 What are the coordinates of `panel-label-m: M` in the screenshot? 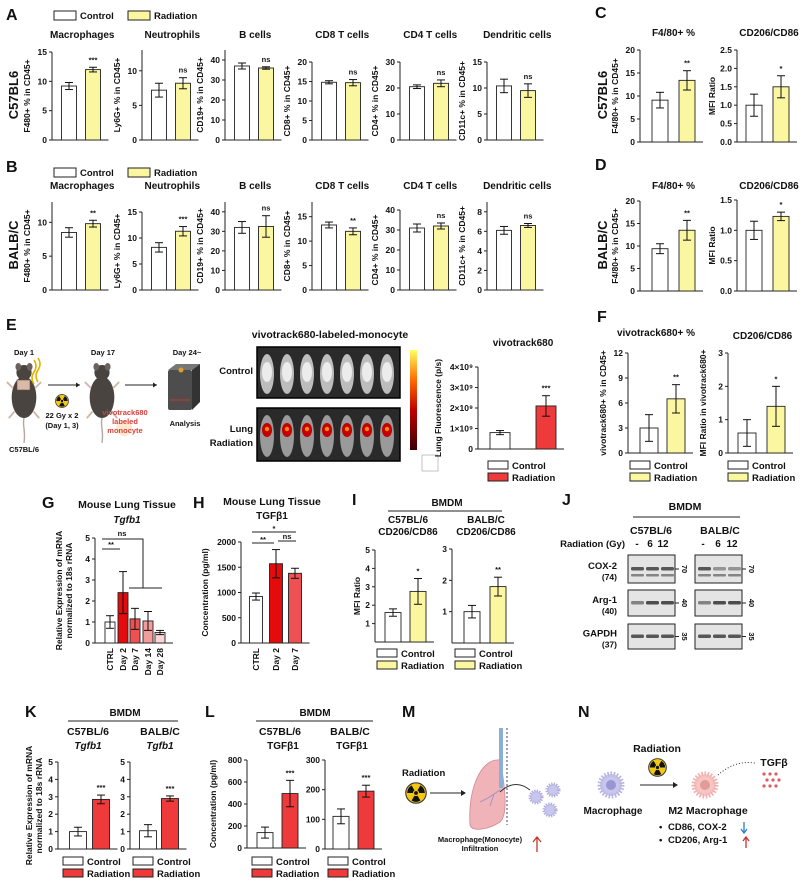 It's located at (408, 712).